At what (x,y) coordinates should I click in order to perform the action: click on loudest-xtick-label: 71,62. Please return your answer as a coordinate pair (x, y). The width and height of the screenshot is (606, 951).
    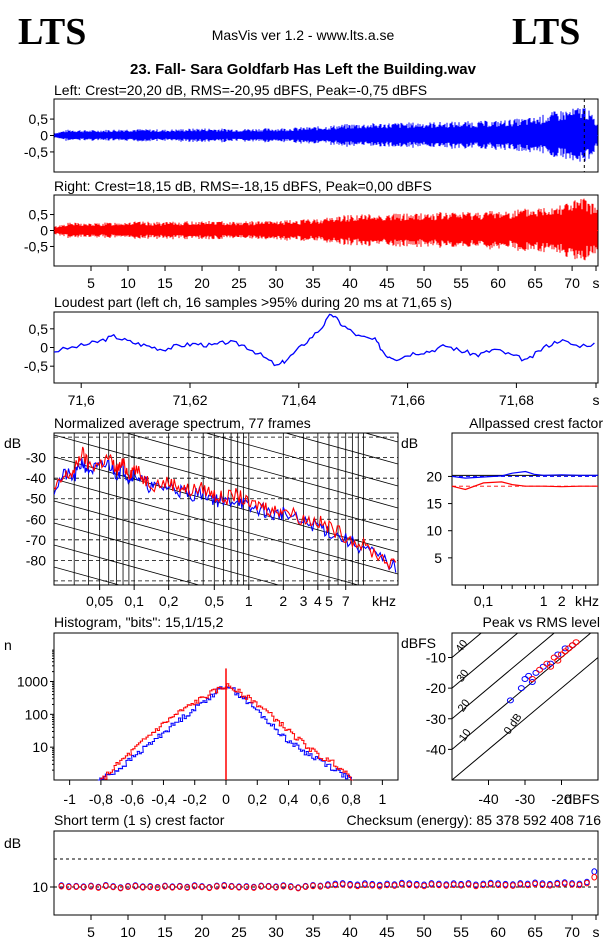
    Looking at the image, I should click on (189, 400).